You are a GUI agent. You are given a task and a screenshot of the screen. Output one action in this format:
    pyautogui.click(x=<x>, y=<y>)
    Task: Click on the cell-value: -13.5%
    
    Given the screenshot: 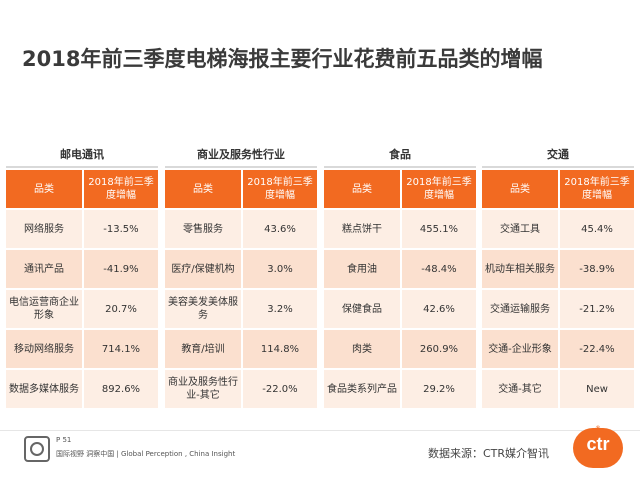 What is the action you would take?
    pyautogui.click(x=121, y=228)
    